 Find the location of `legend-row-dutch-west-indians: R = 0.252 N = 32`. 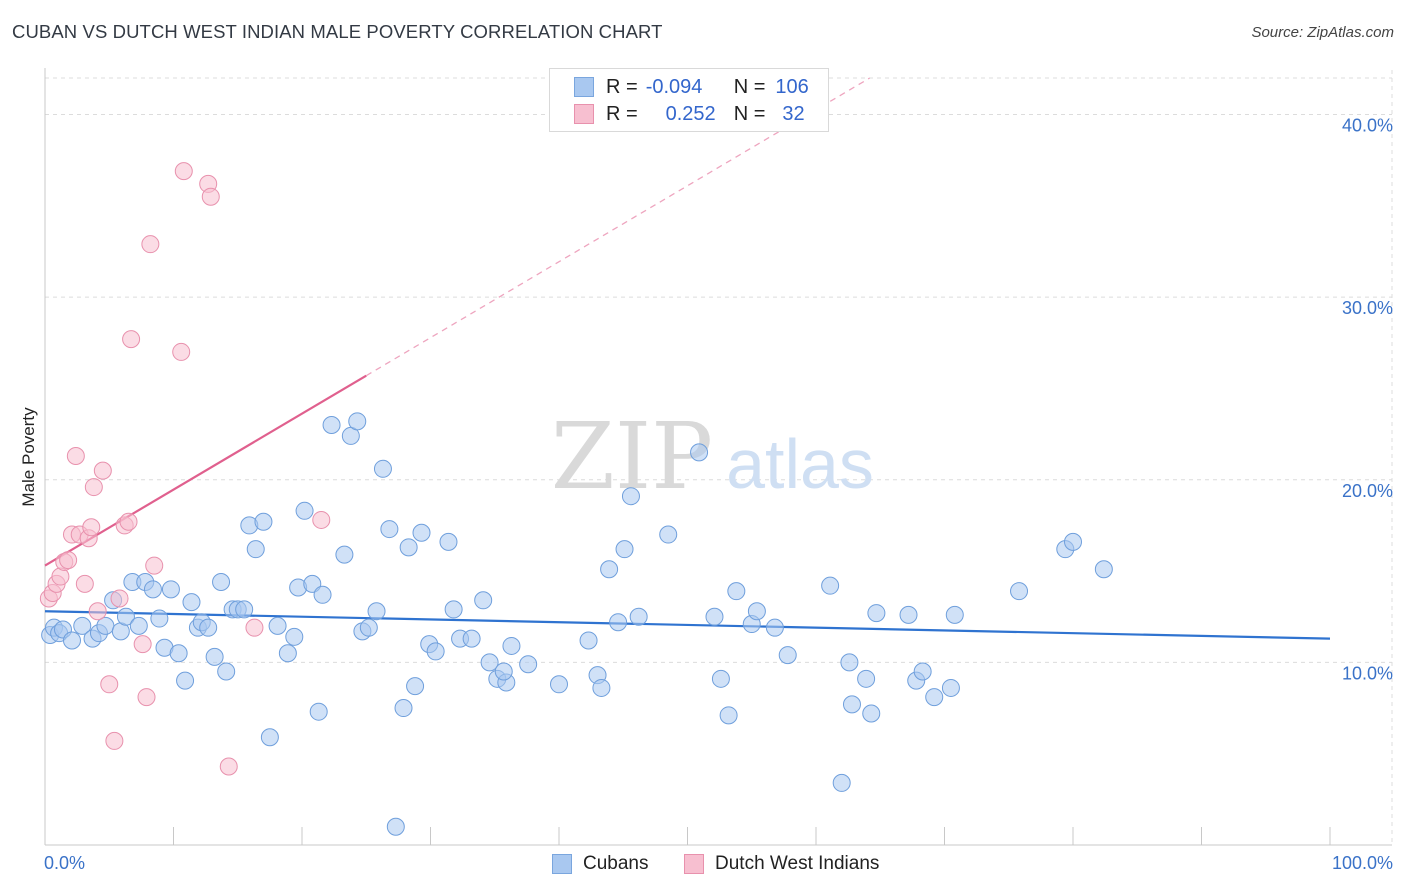

legend-row-dutch-west-indians: R = 0.252 N = 32 is located at coordinates (689, 114).